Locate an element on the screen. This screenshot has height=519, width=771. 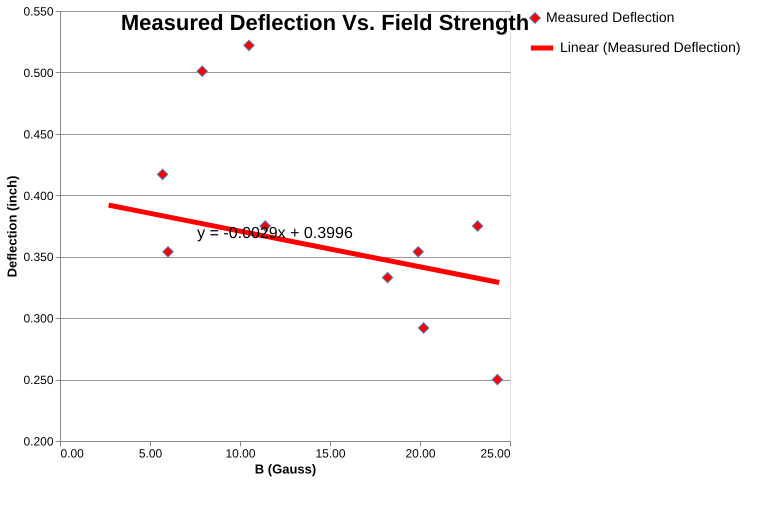
y-tick-label: 0.300 is located at coordinates (38, 319).